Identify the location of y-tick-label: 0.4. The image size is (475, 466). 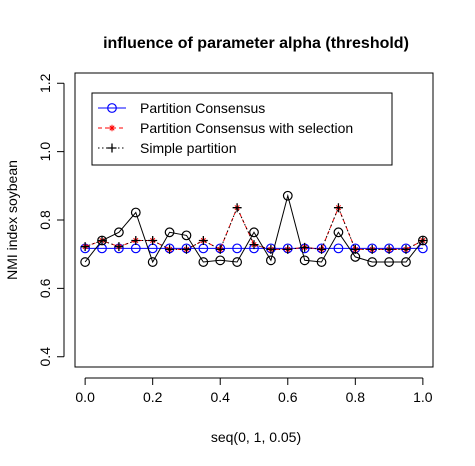
(45, 357).